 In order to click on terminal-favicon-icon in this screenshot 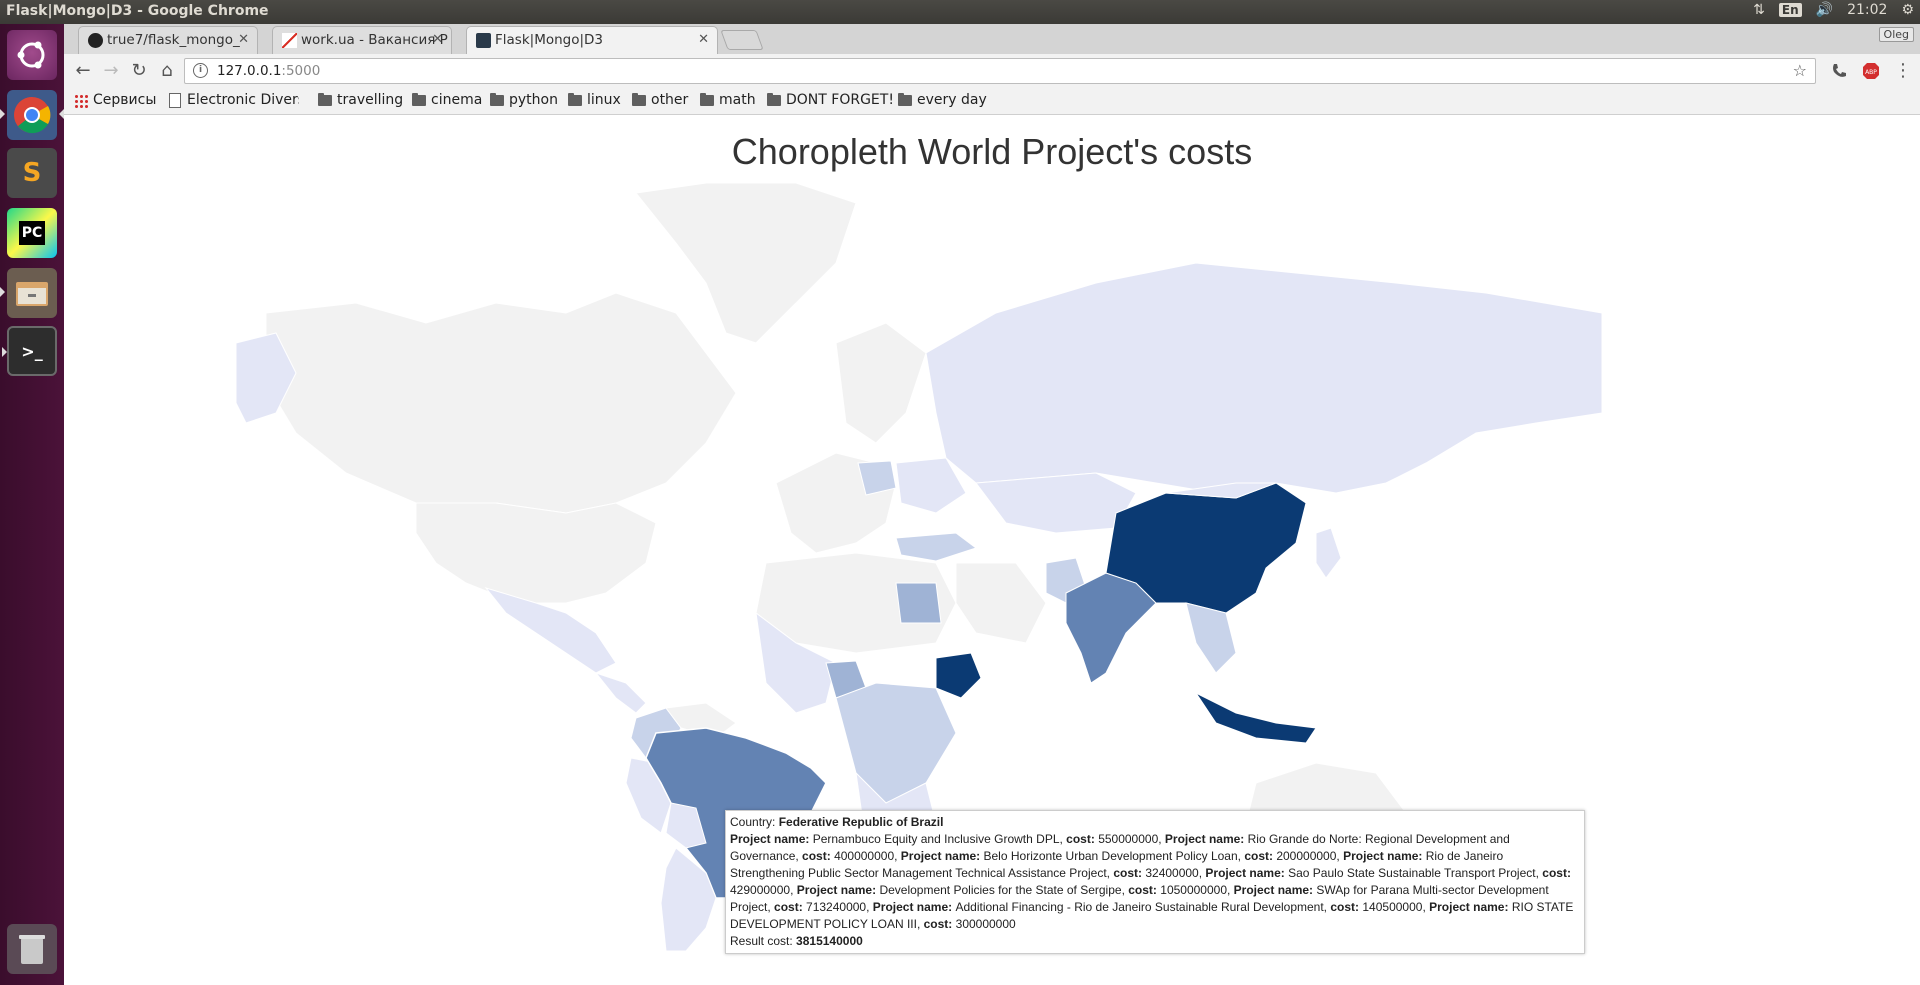, I will do `click(483, 40)`.